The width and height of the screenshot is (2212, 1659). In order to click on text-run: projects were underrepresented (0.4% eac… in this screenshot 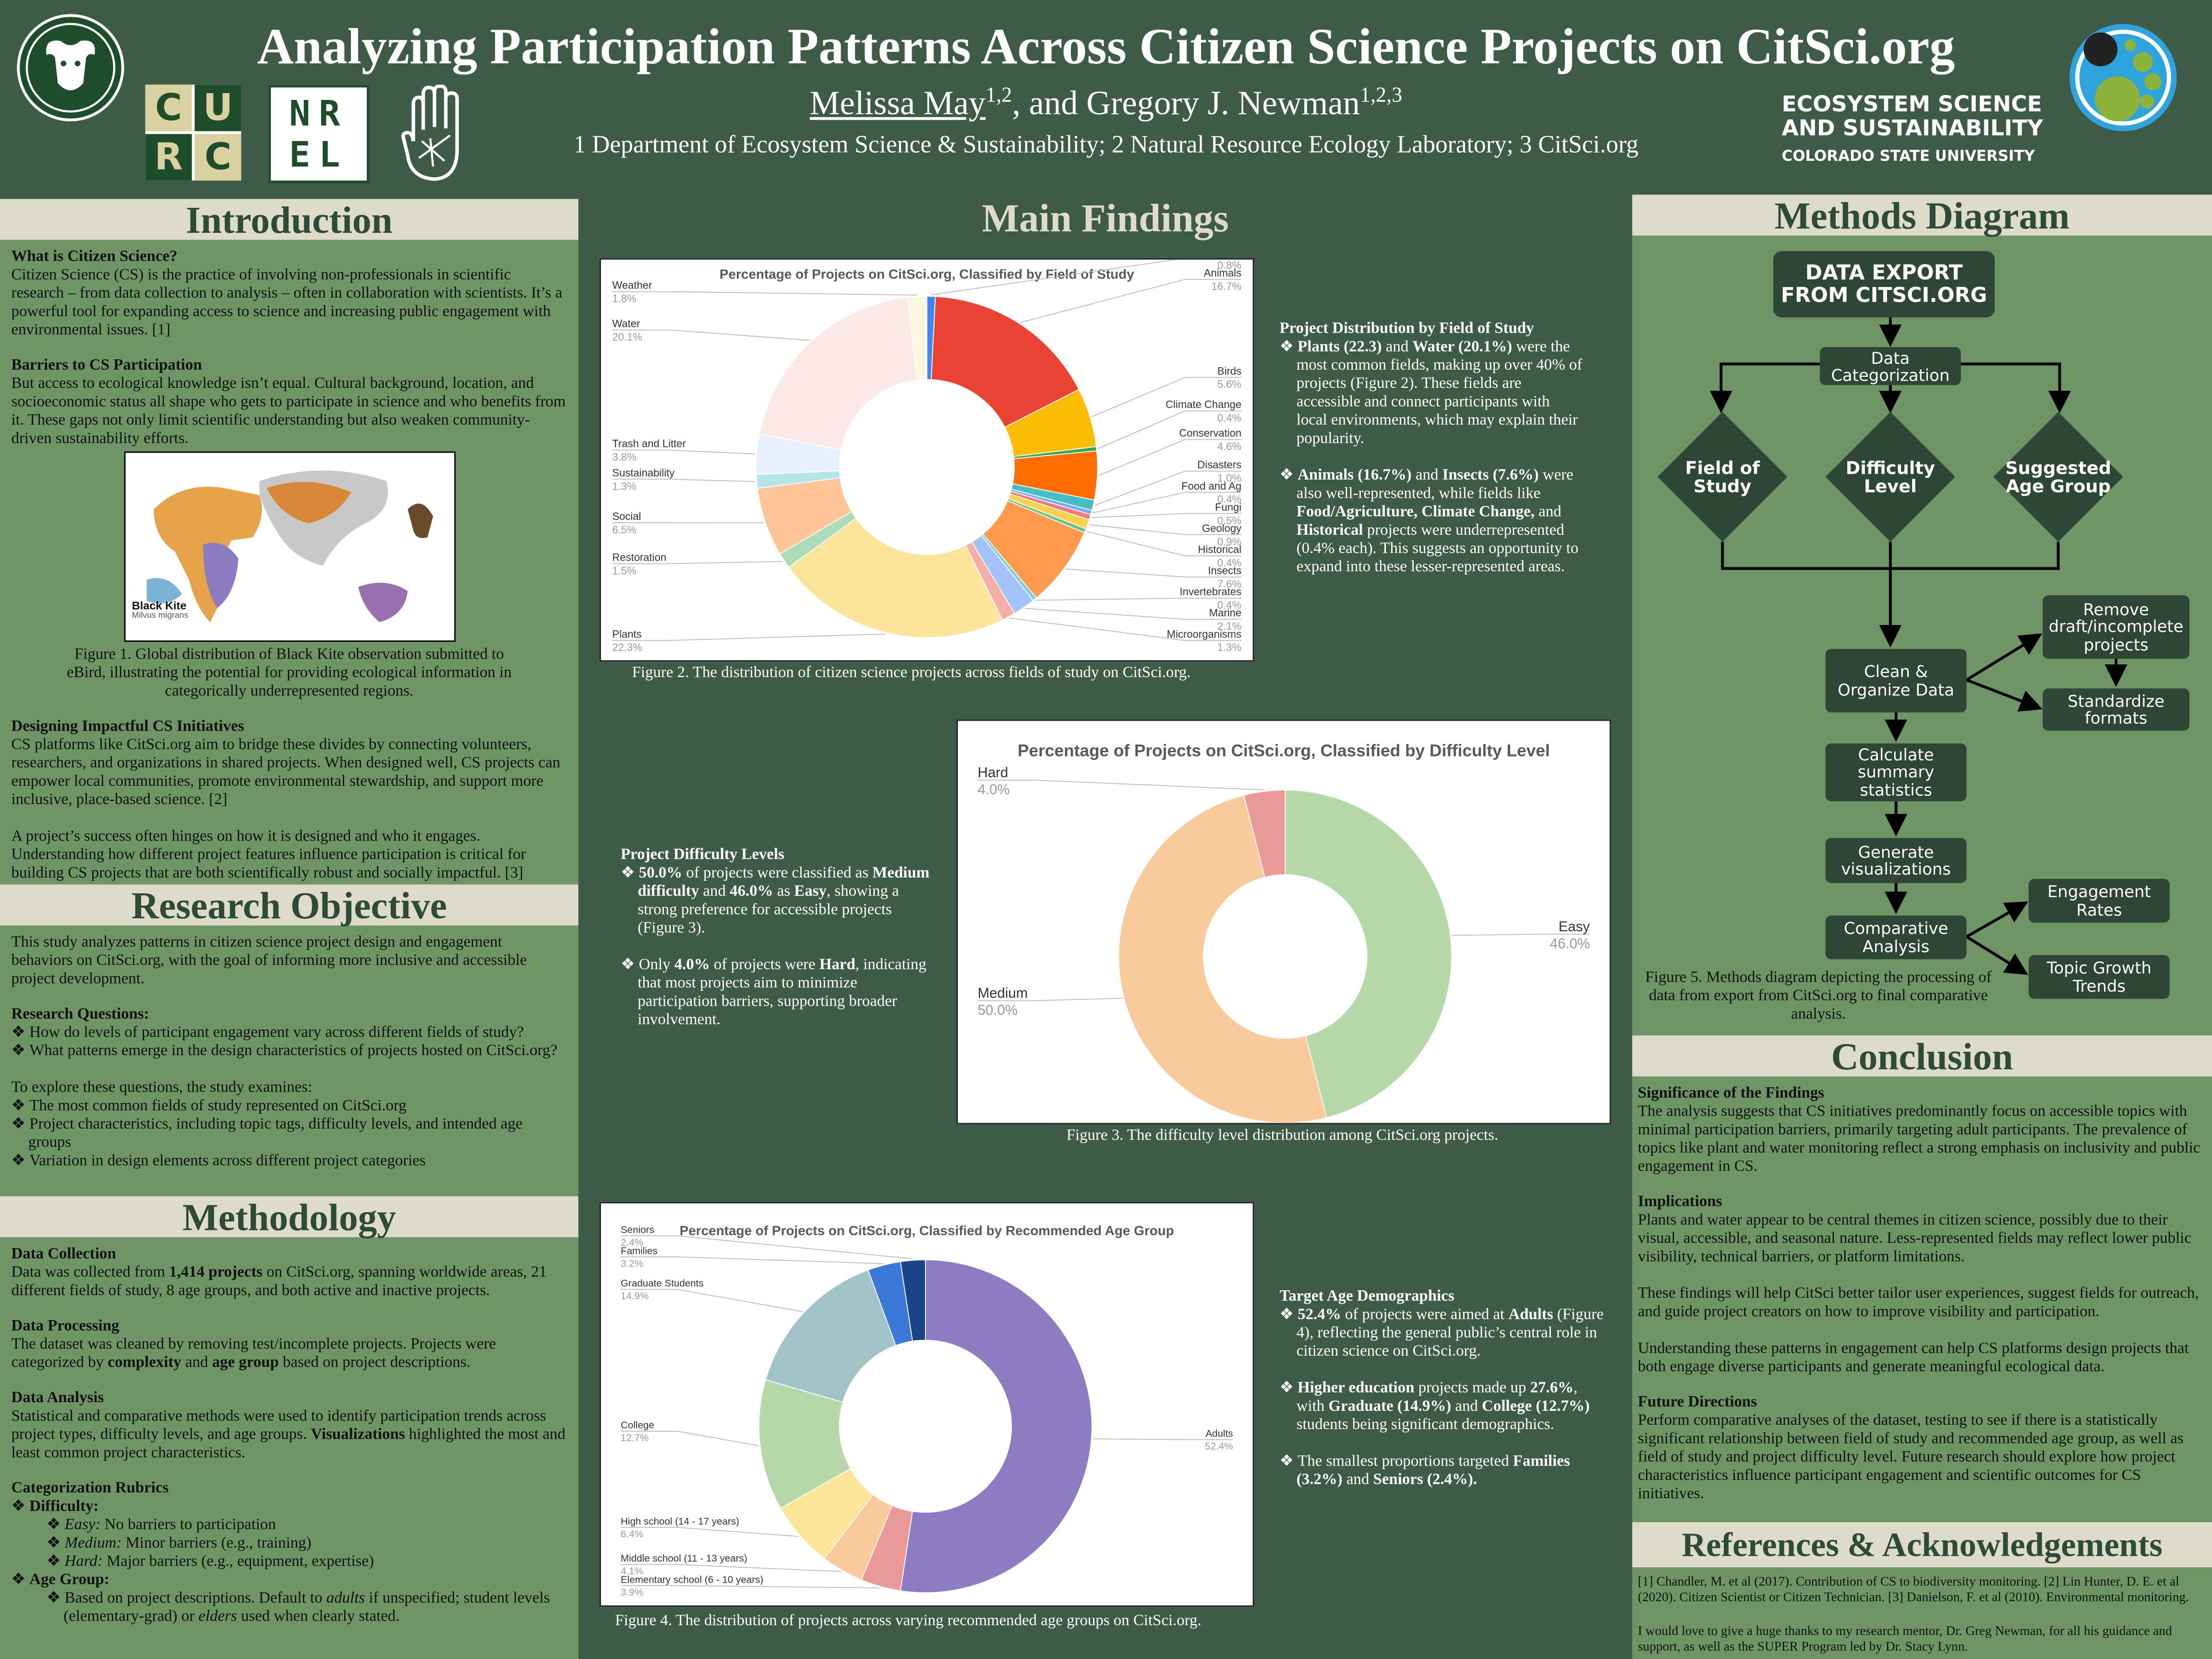, I will do `click(1438, 549)`.